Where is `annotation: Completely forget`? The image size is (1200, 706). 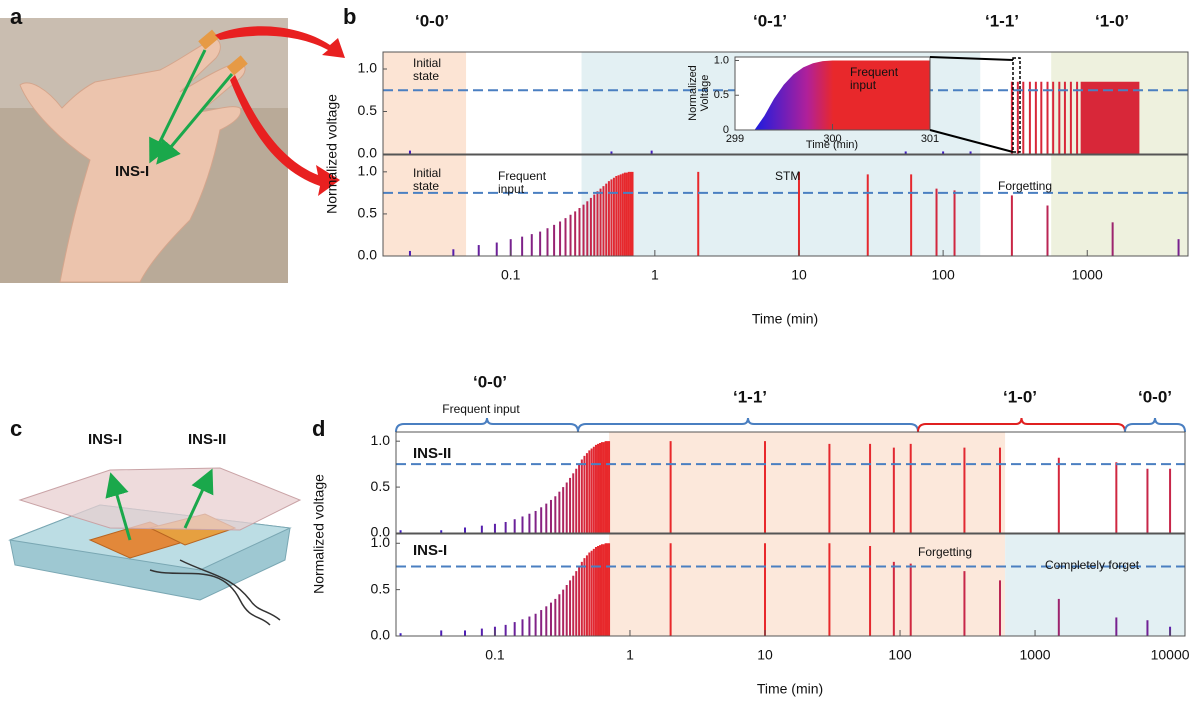
annotation: Completely forget is located at coordinates (1092, 565).